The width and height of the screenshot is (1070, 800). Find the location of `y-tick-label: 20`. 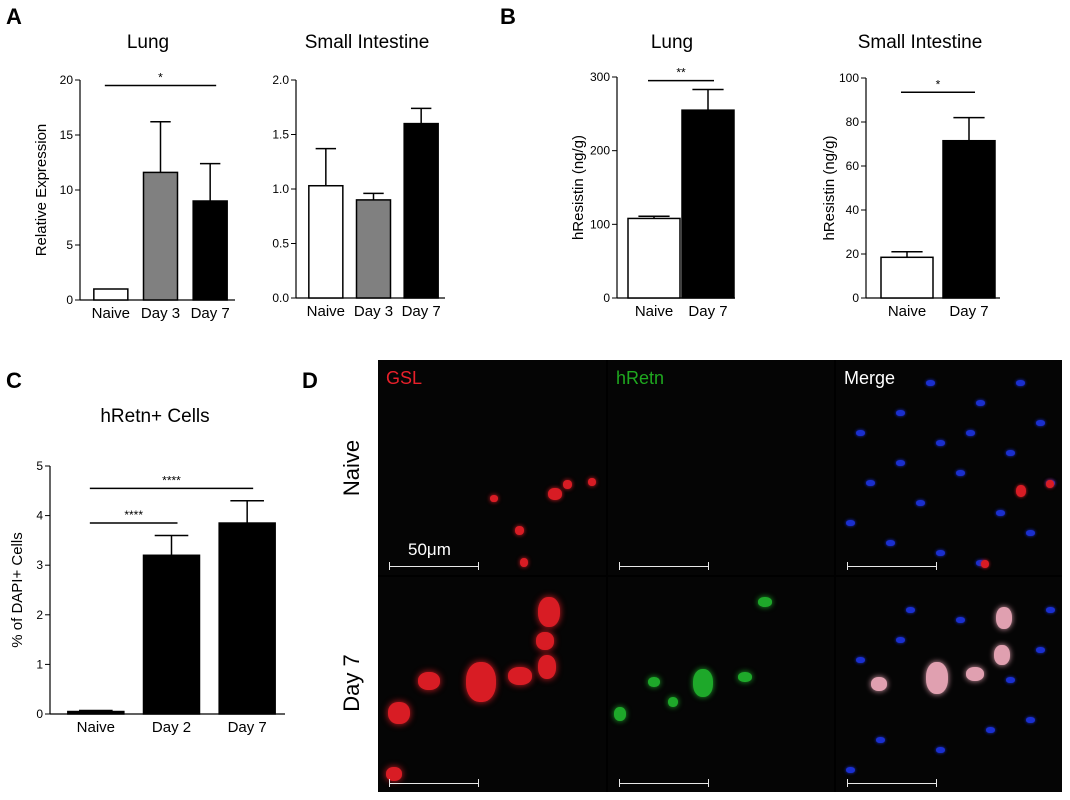

y-tick-label: 20 is located at coordinates (853, 254).